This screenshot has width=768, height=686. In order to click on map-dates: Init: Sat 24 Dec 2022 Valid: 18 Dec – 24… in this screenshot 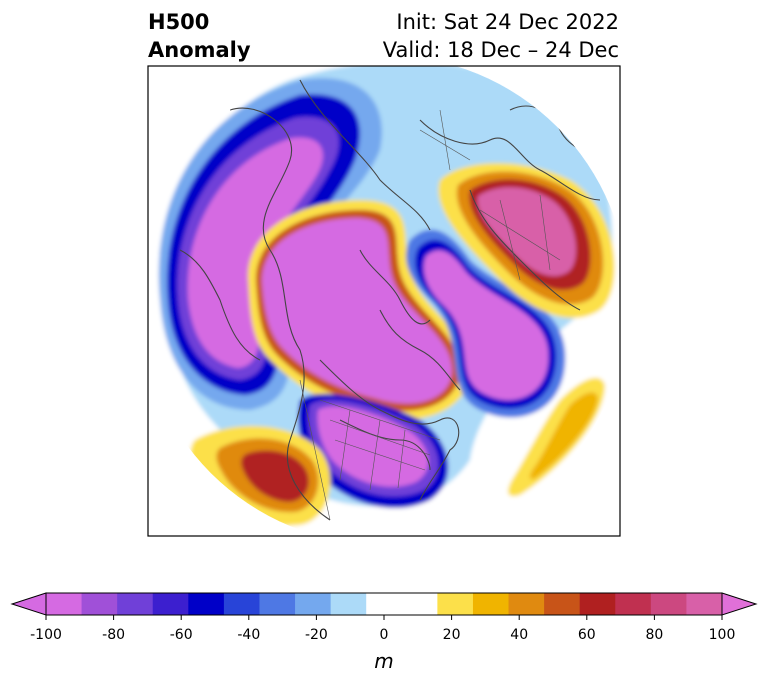, I will do `click(501, 36)`.